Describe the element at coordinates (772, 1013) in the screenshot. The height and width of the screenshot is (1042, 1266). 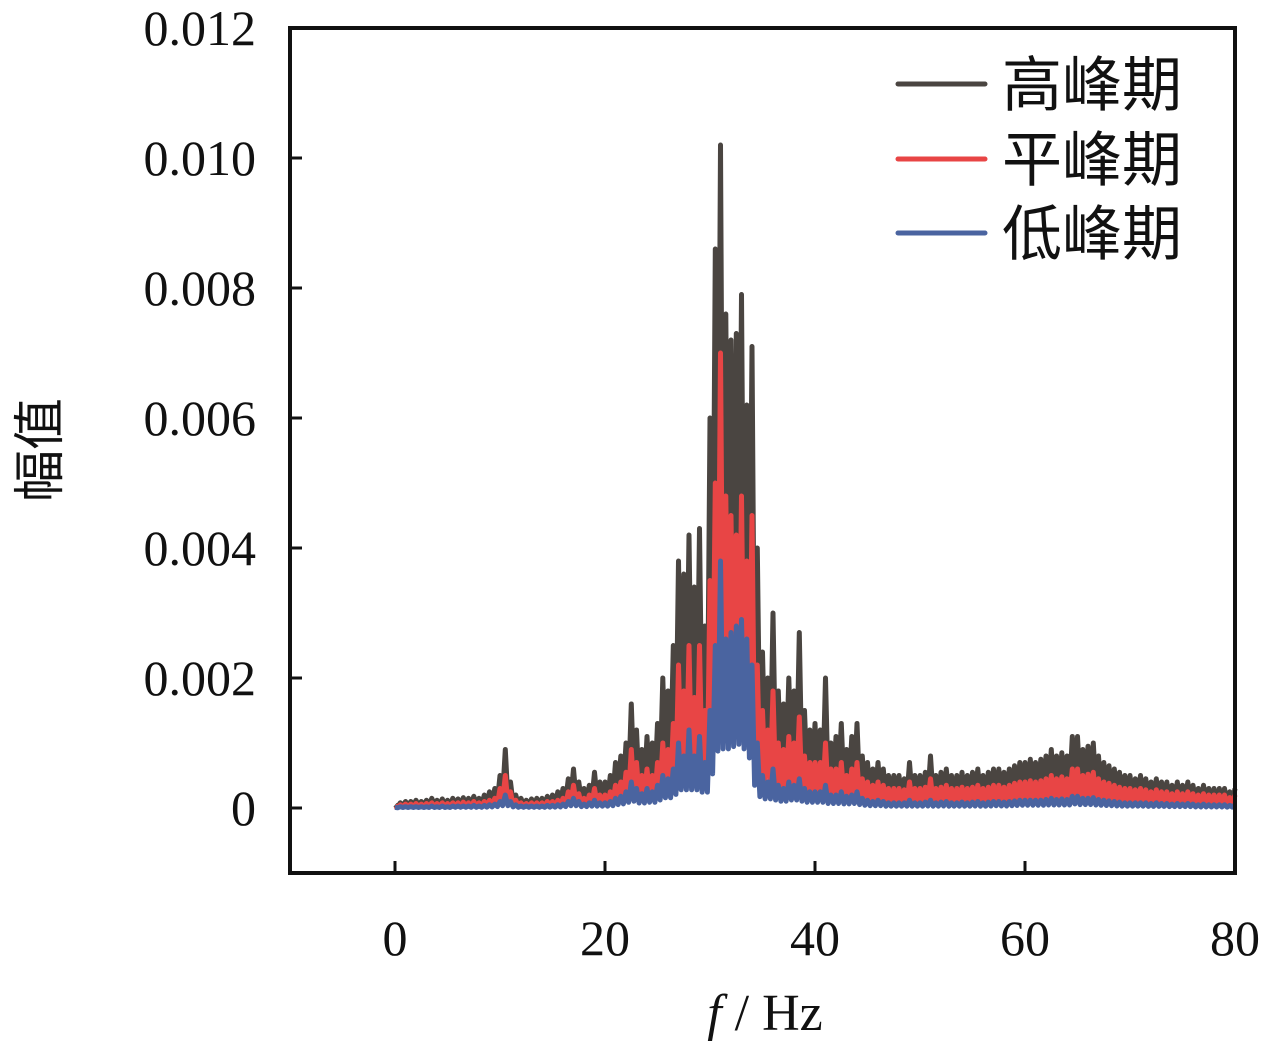
I see `x-axis-label-unit: / Hz` at that location.